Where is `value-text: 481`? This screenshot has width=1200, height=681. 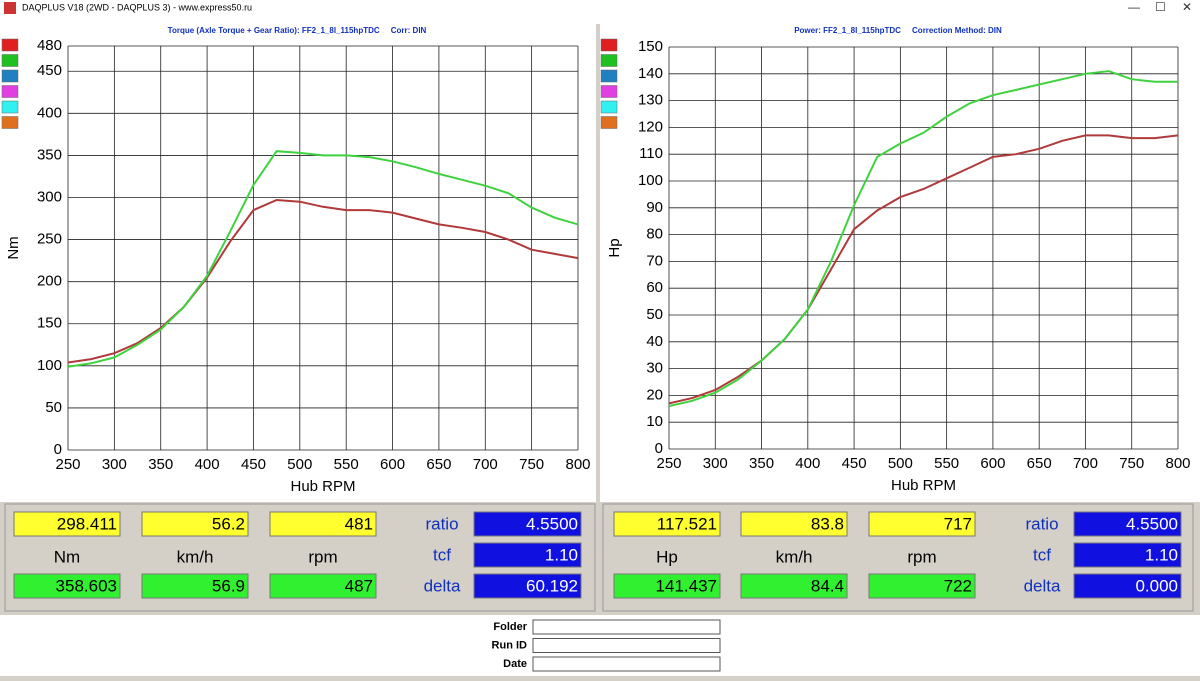
value-text: 481 is located at coordinates (359, 523).